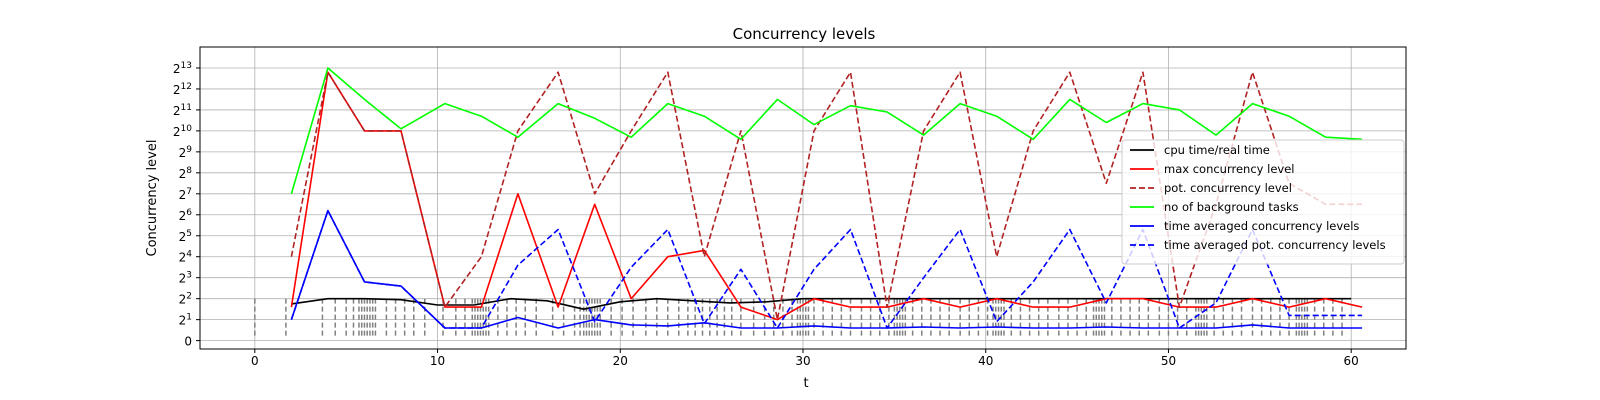  Describe the element at coordinates (620, 361) in the screenshot. I see `x-tick-label: 20` at that location.